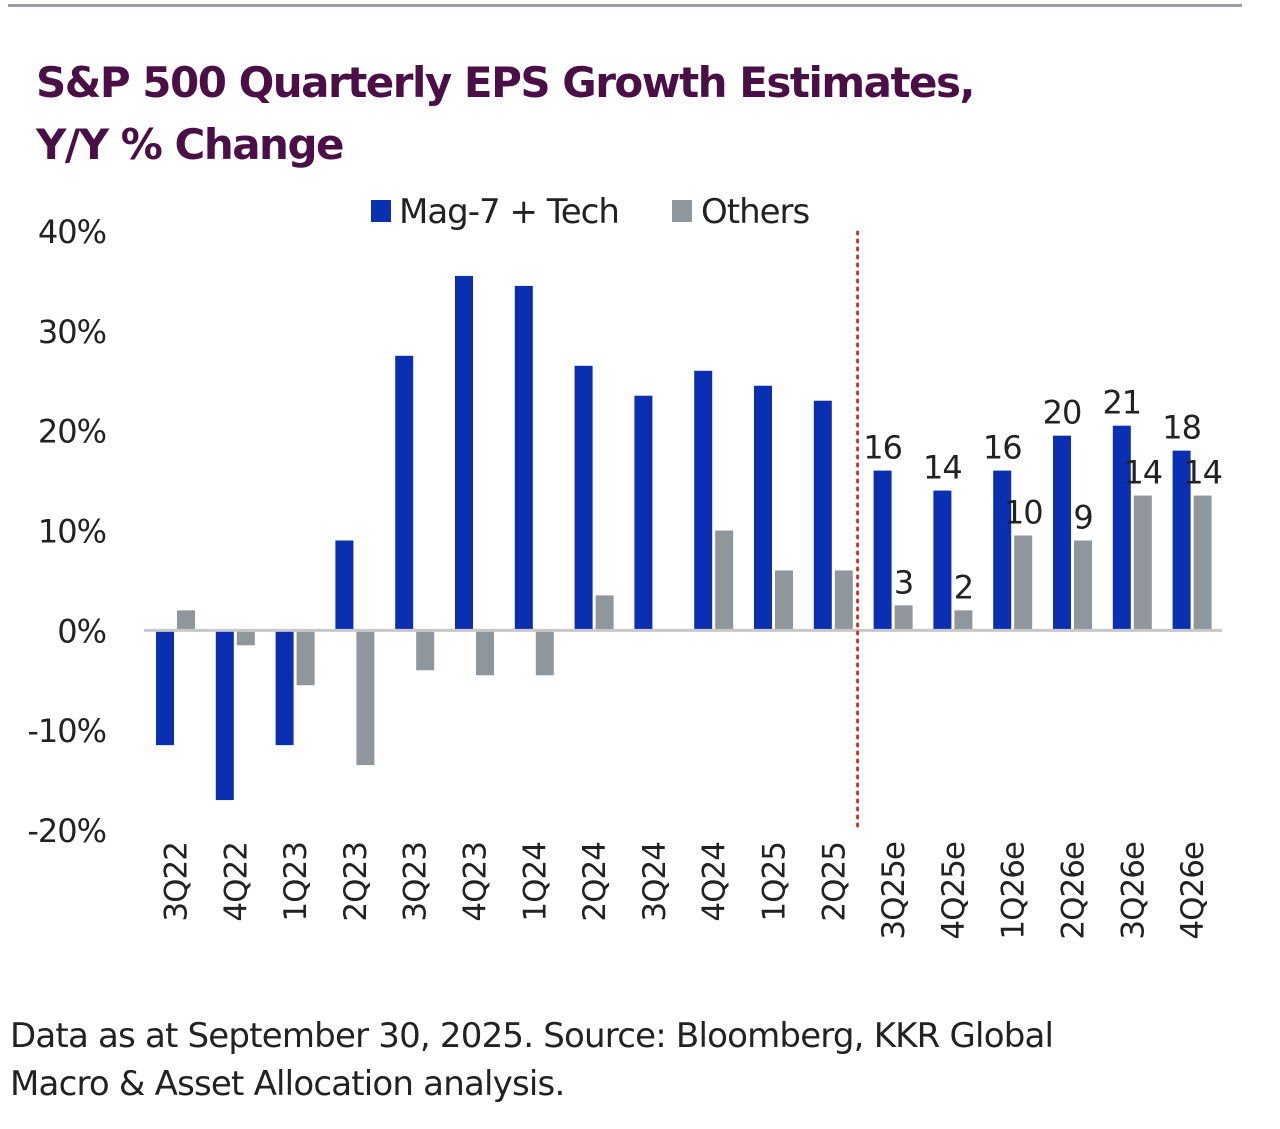 This screenshot has height=1129, width=1280. Describe the element at coordinates (903, 582) in the screenshot. I see `others-data-label: 3` at that location.